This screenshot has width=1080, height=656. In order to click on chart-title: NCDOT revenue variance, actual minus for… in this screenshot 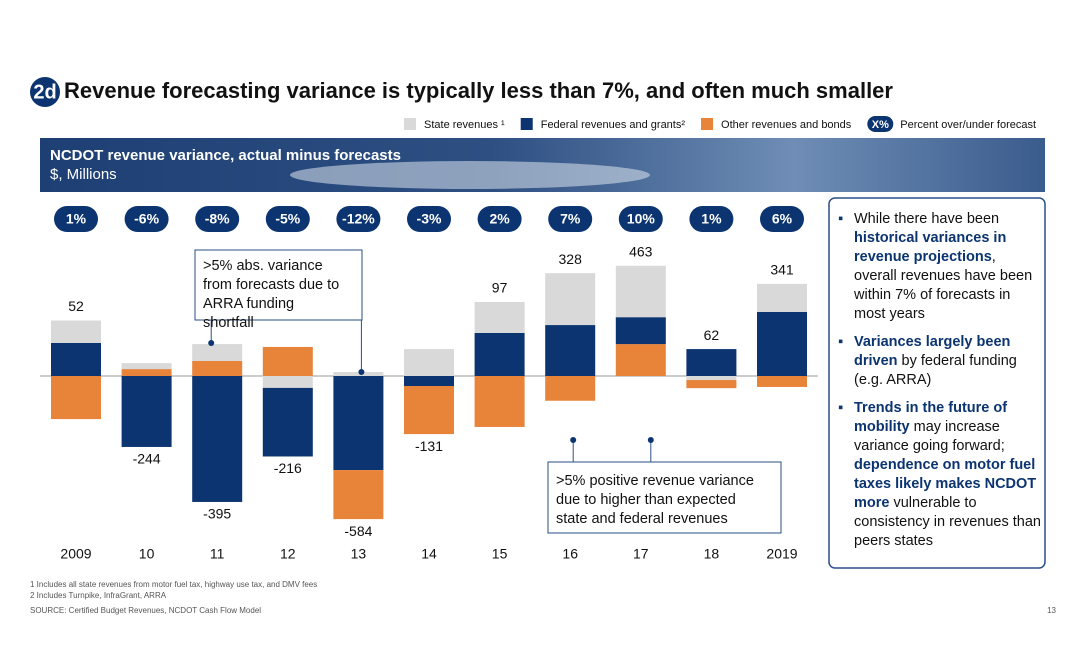, I will do `click(225, 155)`.